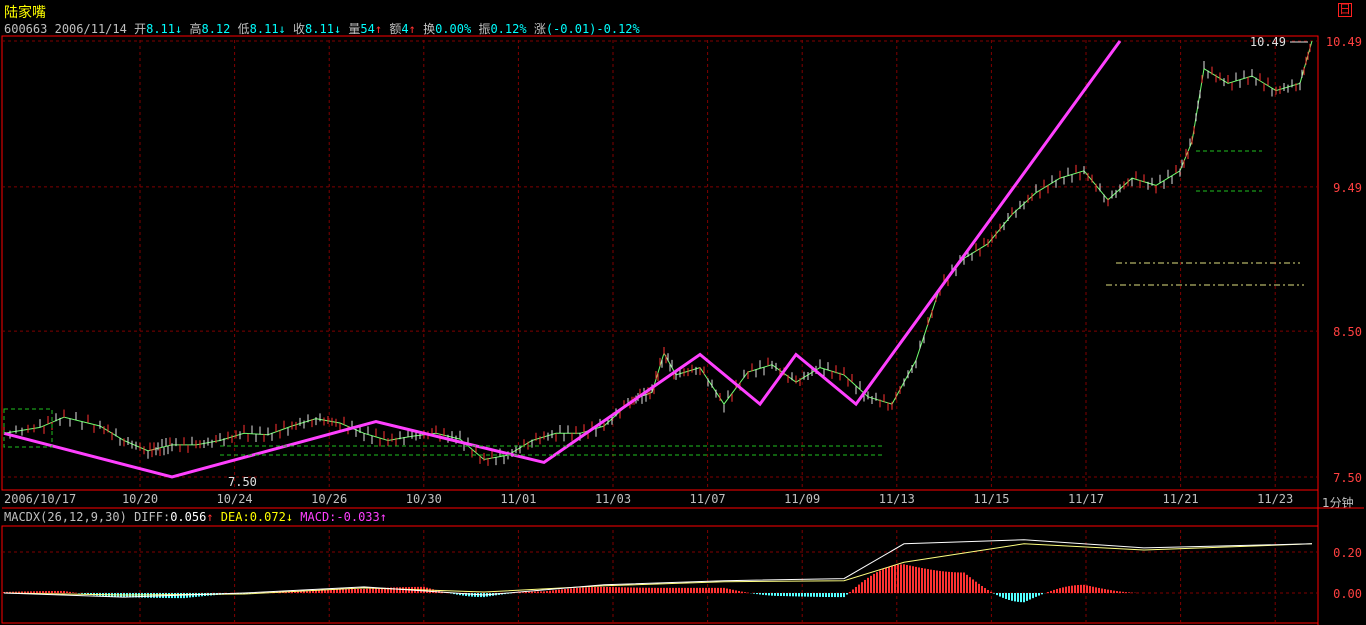 Image resolution: width=1366 pixels, height=625 pixels. What do you see at coordinates (90, 29) in the screenshot?
I see `quote-date: 2006/11/14` at bounding box center [90, 29].